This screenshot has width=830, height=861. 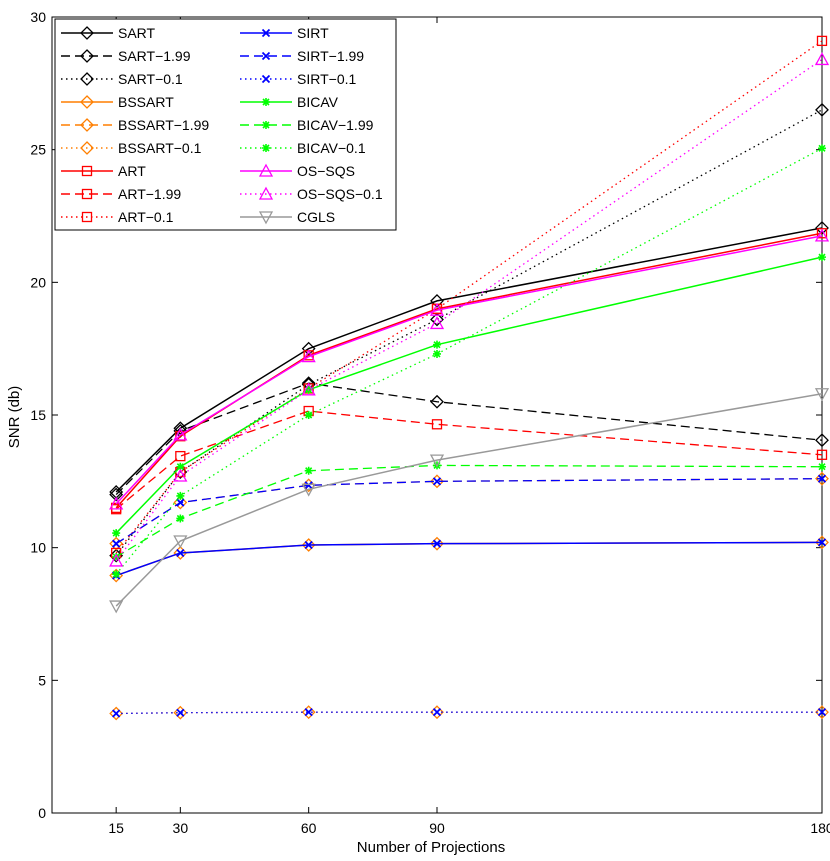 What do you see at coordinates (137, 33) in the screenshot?
I see `legend-label: SART` at bounding box center [137, 33].